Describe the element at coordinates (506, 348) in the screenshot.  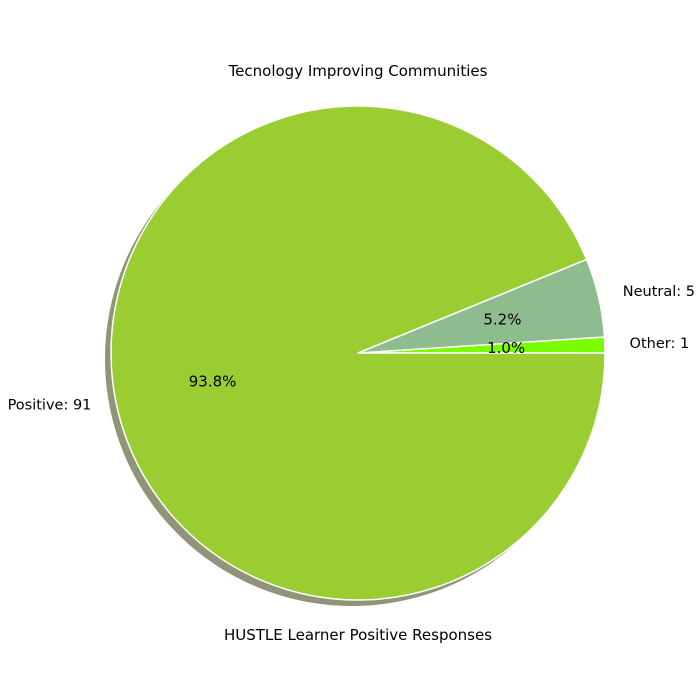
I see `slice-percent-other: 1.0%` at that location.